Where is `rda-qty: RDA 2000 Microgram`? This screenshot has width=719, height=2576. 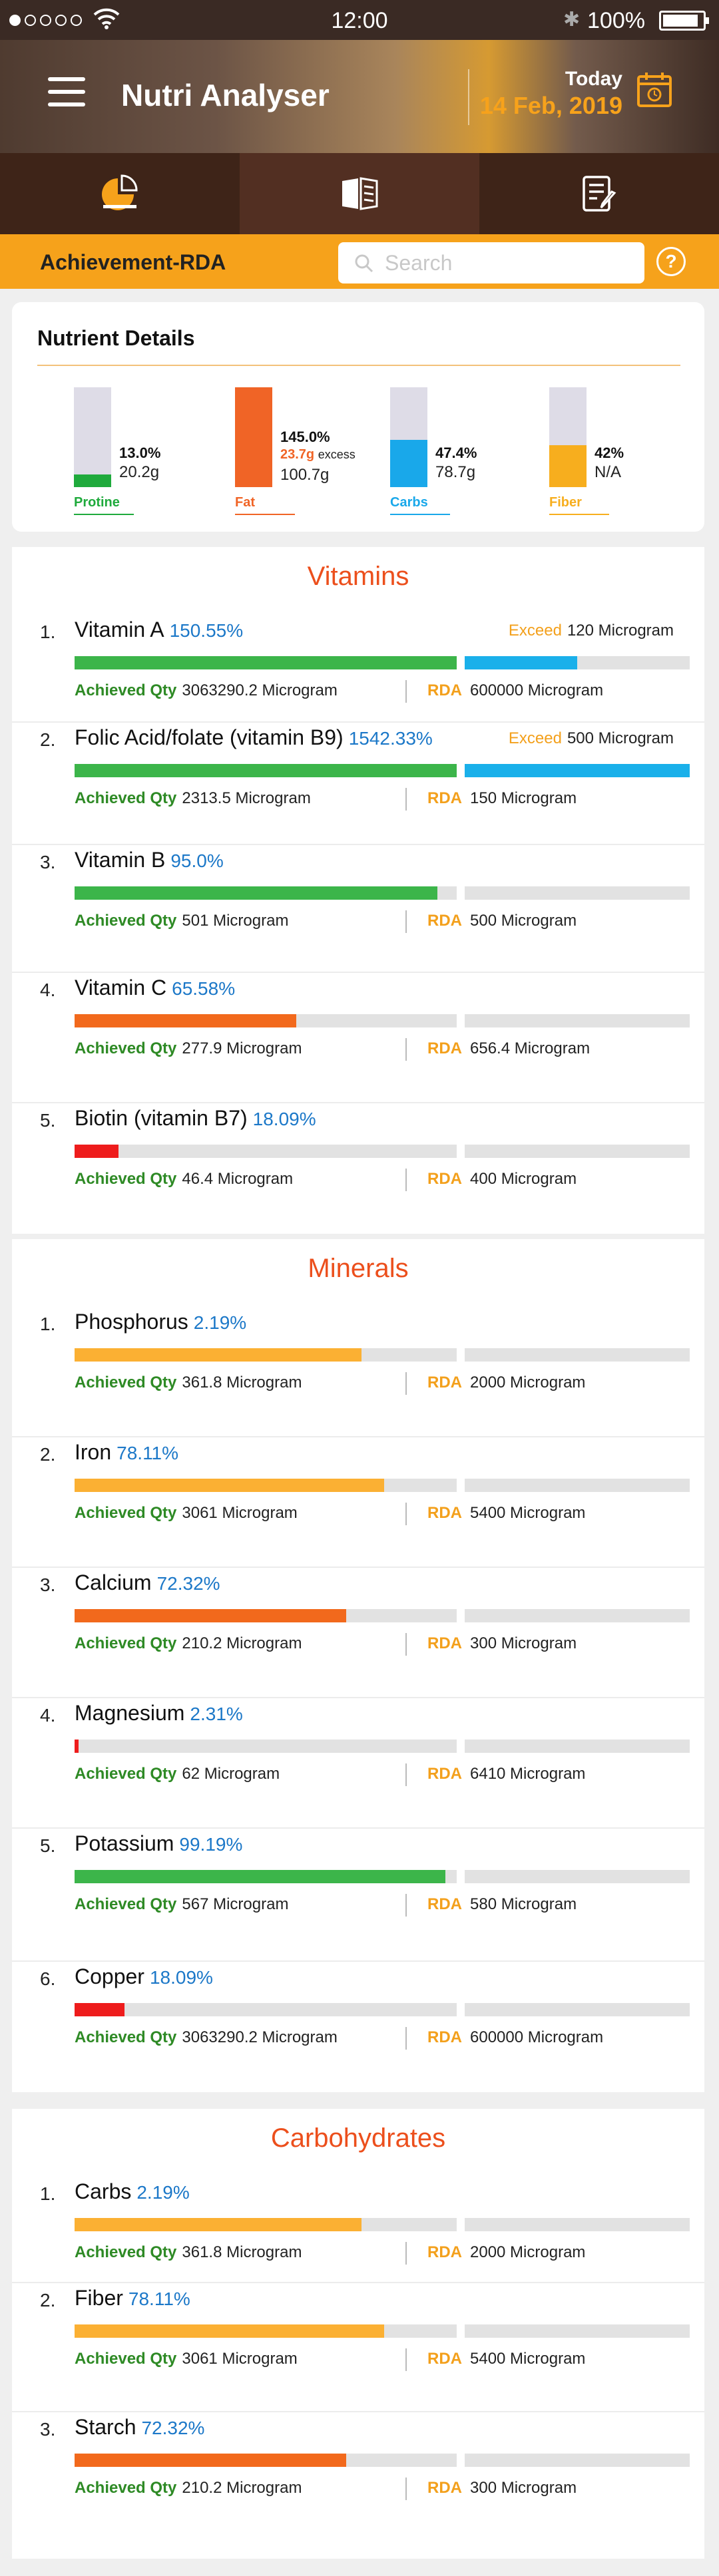 rda-qty: RDA 2000 Microgram is located at coordinates (506, 1383).